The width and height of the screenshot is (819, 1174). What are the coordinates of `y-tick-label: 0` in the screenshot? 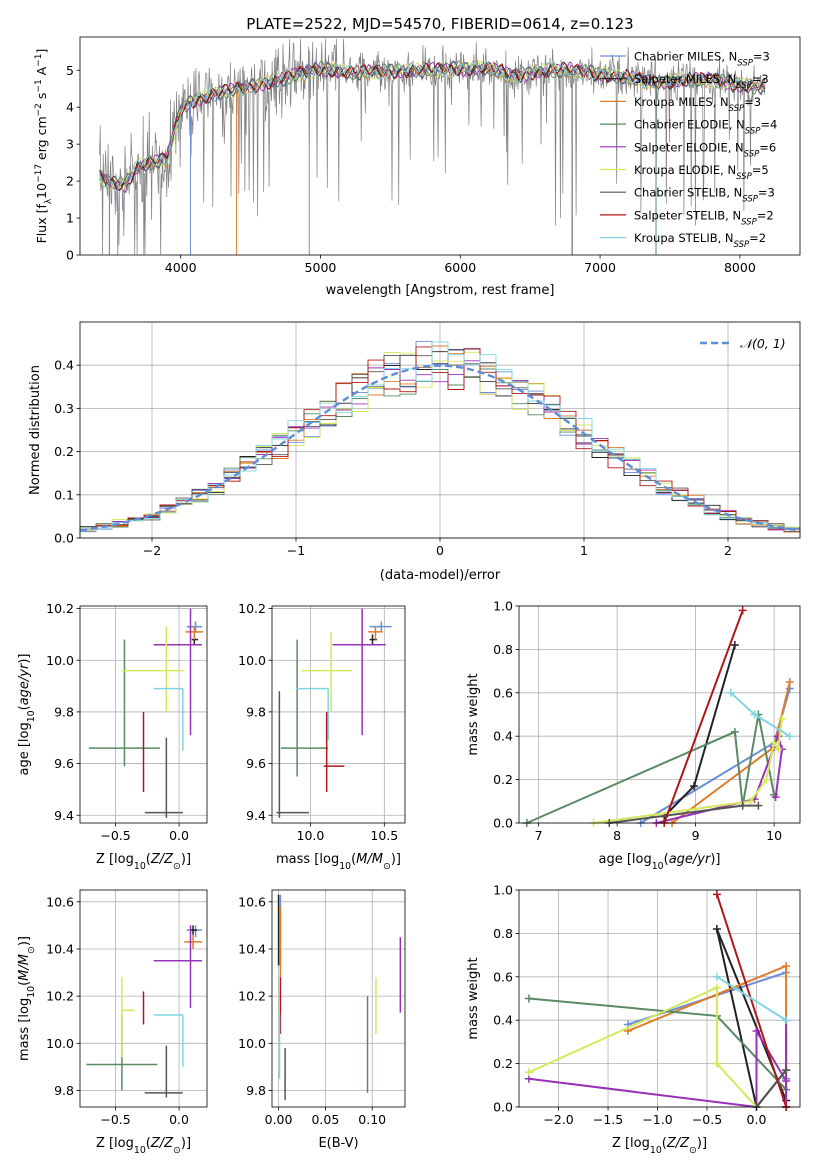 It's located at (70, 255).